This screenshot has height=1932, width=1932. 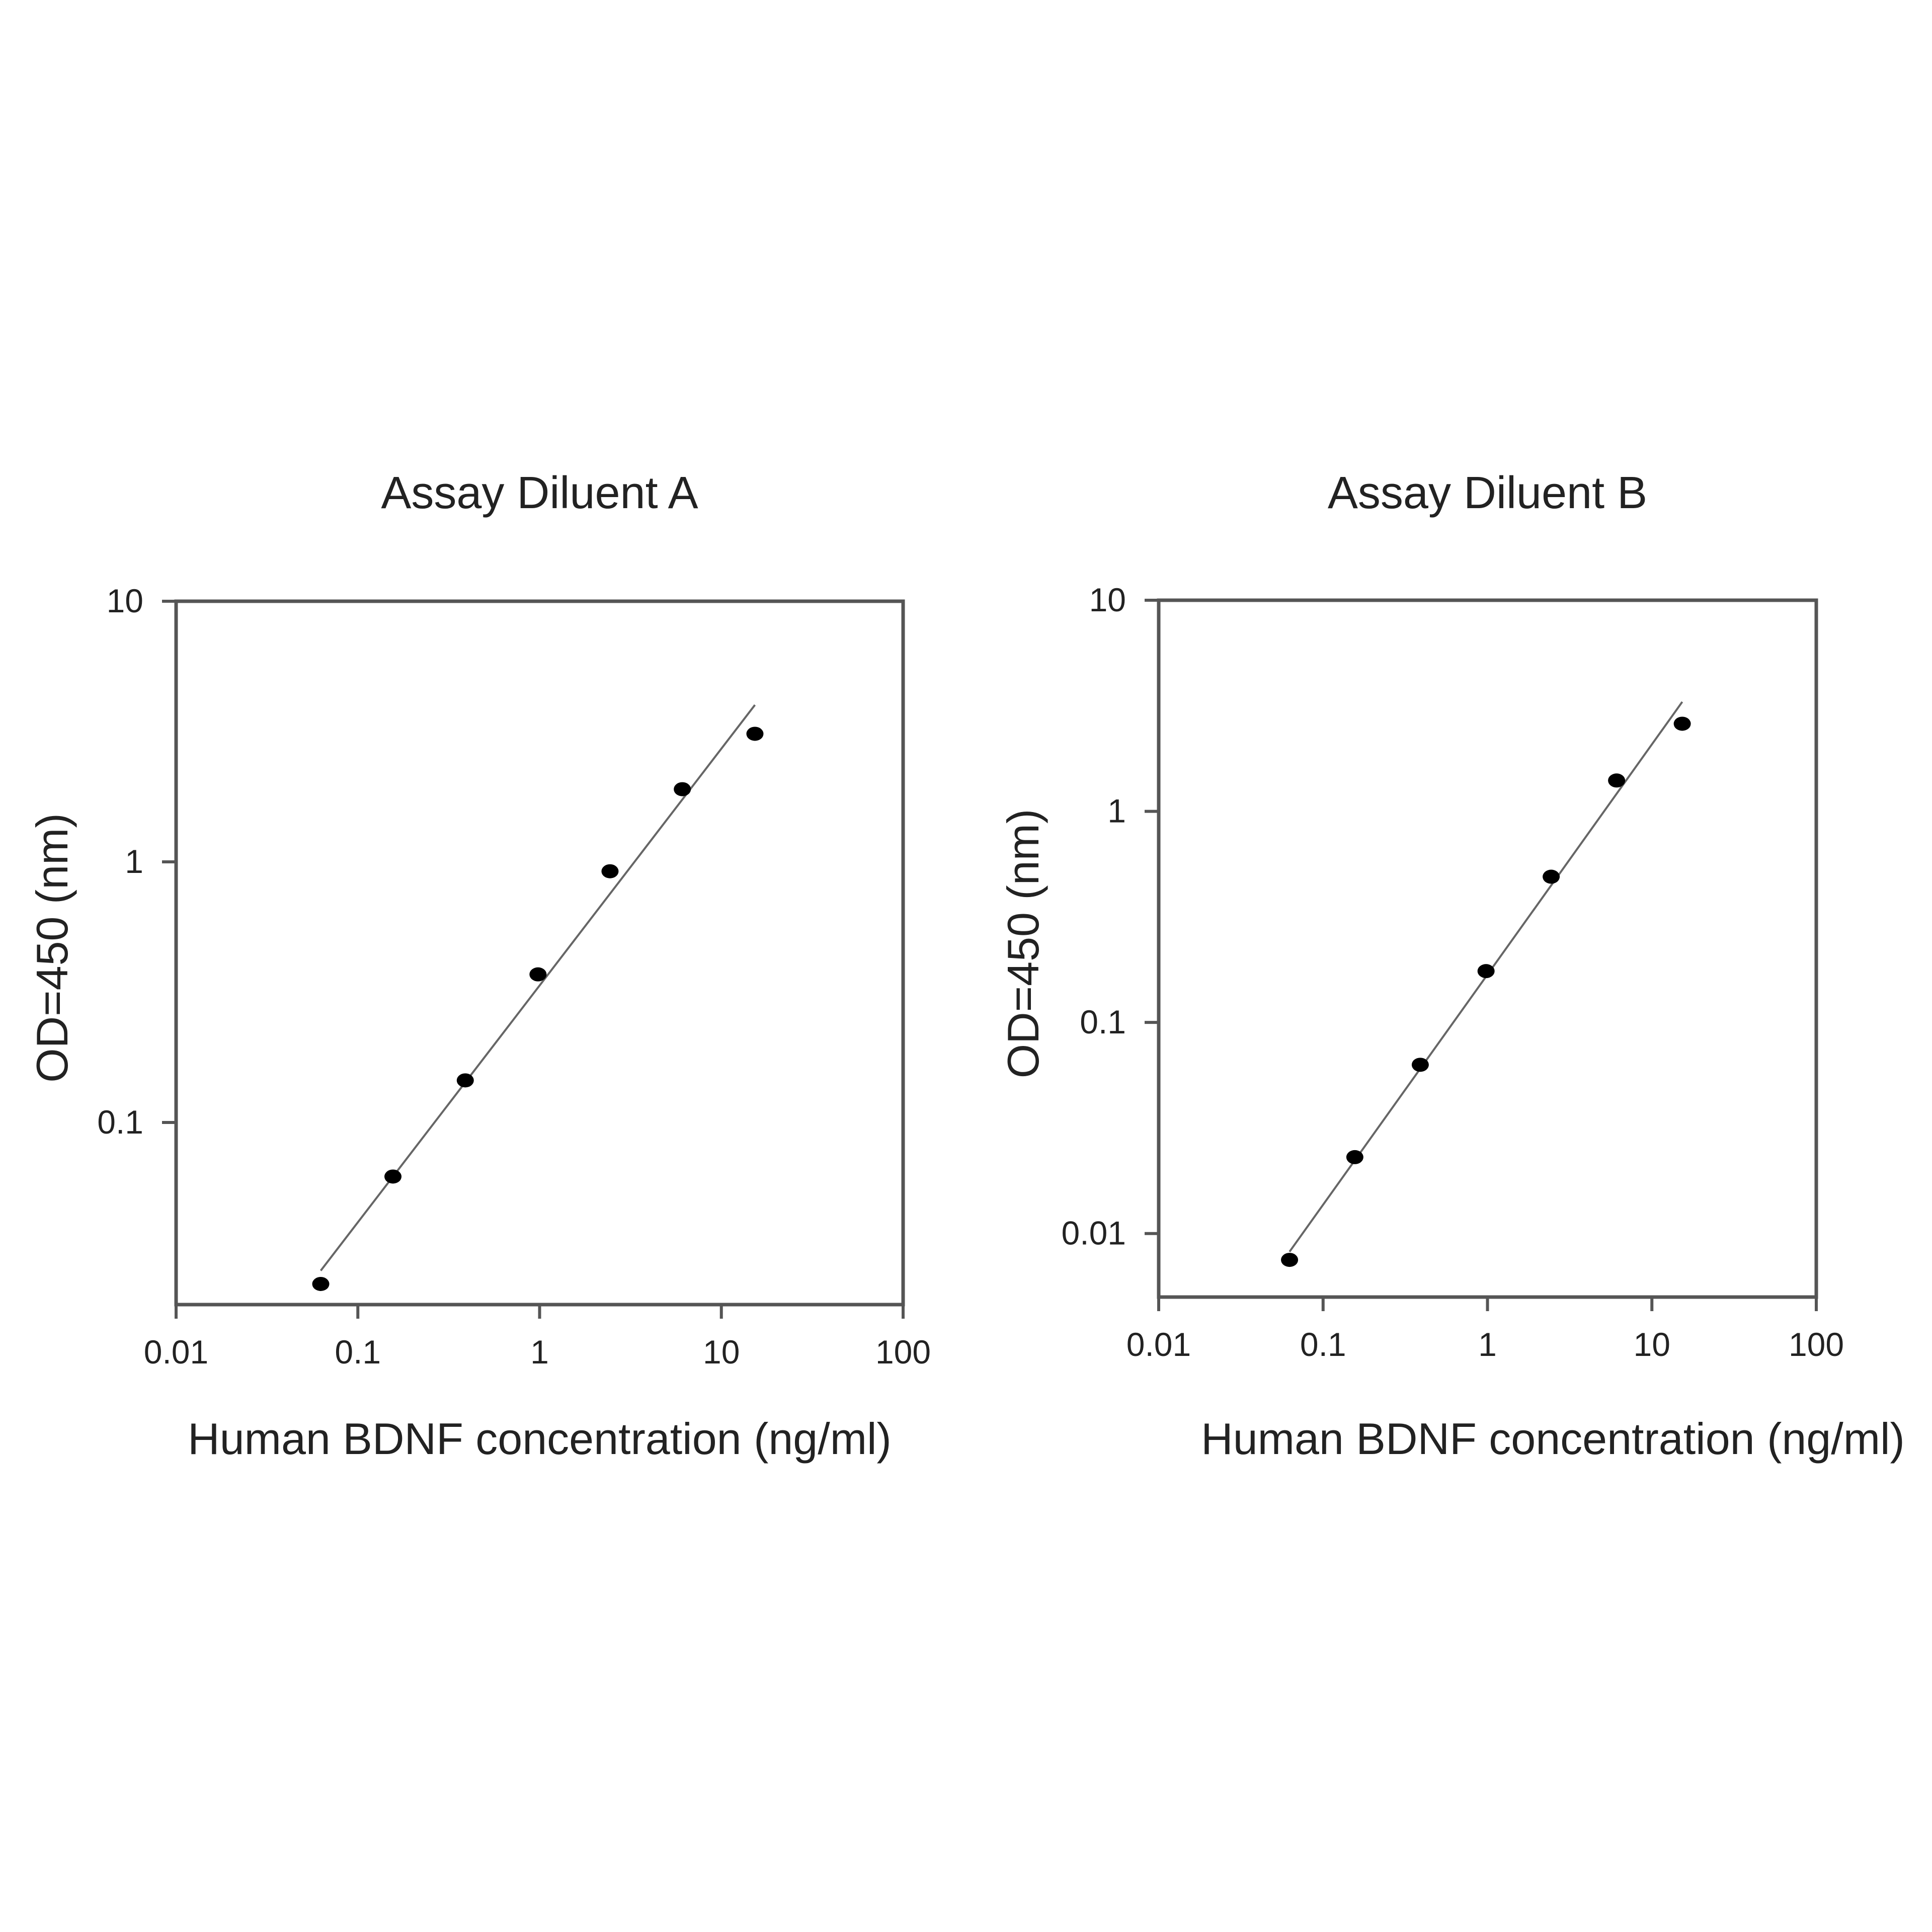 I want to click on chart-title: Assay Diluent A, so click(x=540, y=493).